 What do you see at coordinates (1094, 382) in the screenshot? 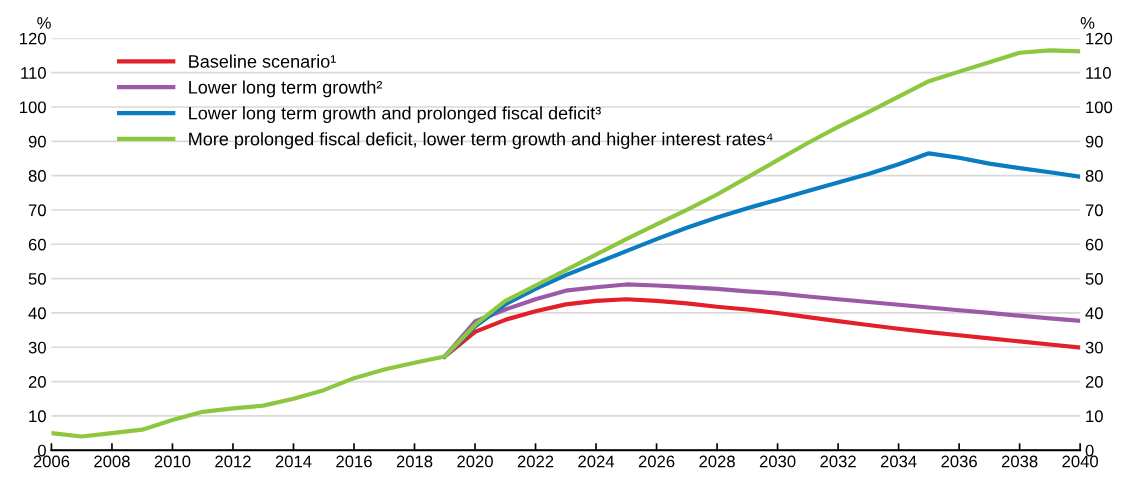
I see `y2-tick-label: 20` at bounding box center [1094, 382].